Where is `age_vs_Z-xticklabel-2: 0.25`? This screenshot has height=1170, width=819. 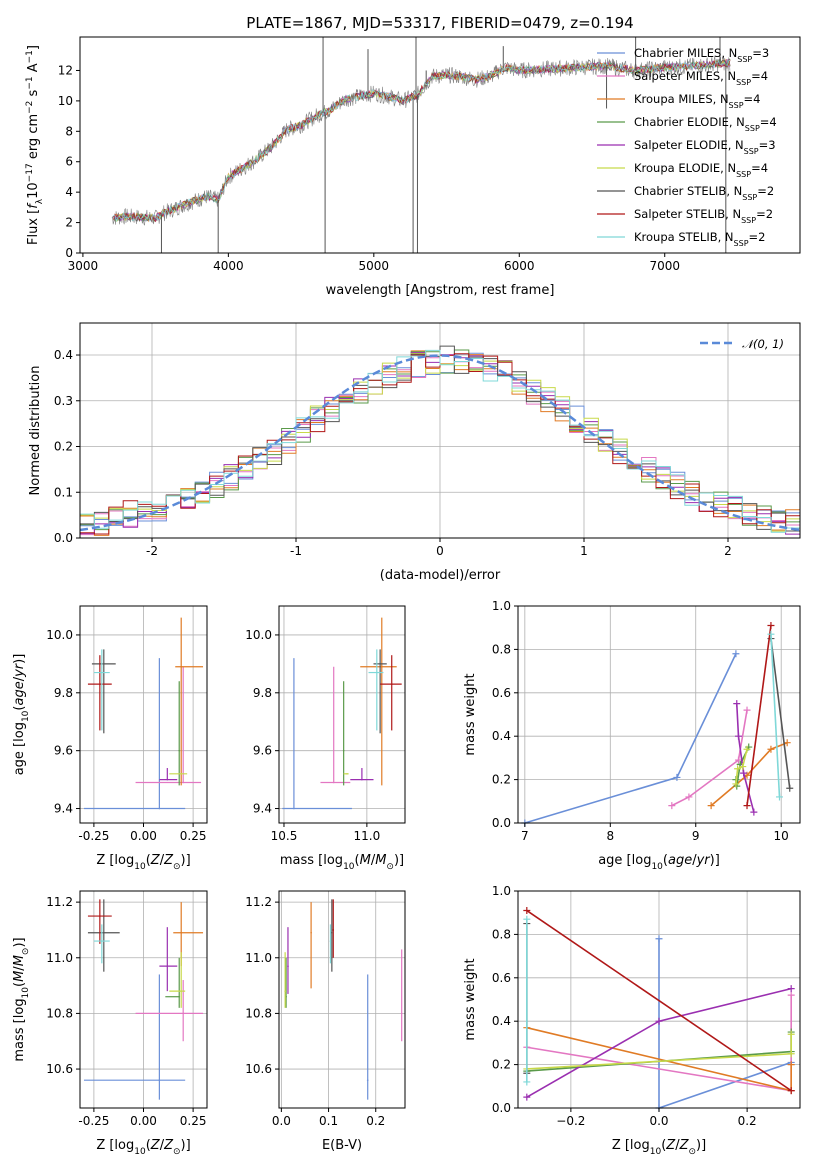
age_vs_Z-xticklabel-2: 0.25 is located at coordinates (193, 836).